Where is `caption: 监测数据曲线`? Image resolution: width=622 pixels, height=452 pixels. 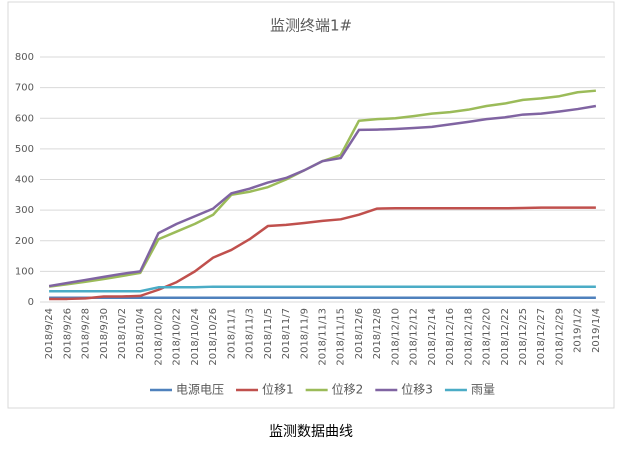 caption: 监测数据曲线 is located at coordinates (311, 432).